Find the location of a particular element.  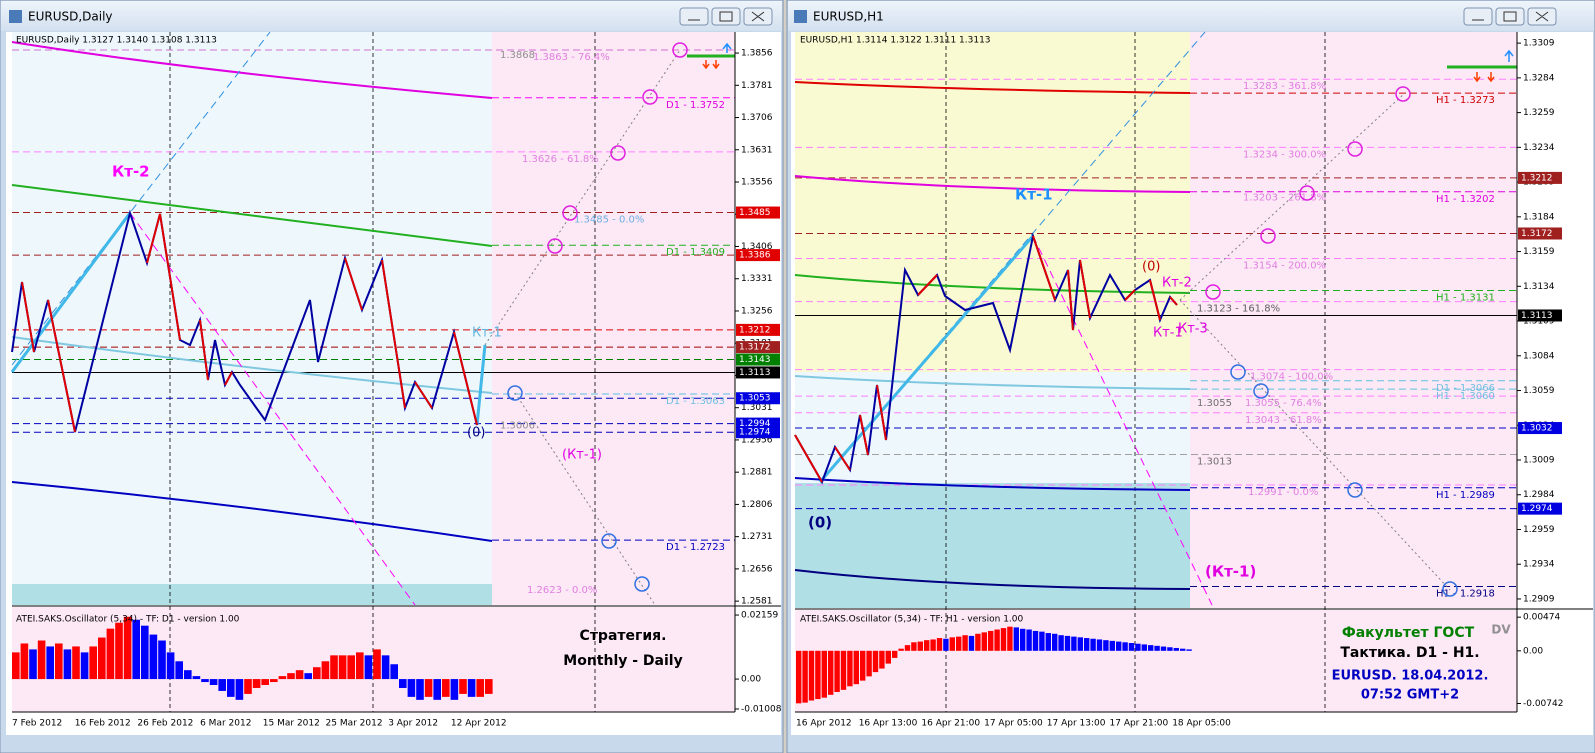

note: 07:52 GMT+2 is located at coordinates (1410, 695).